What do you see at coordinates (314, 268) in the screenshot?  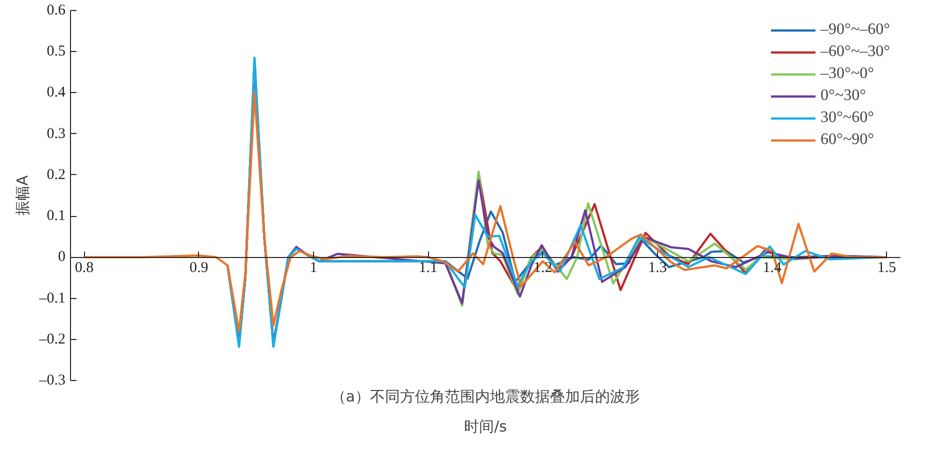 I see `x-tick-label: 1` at bounding box center [314, 268].